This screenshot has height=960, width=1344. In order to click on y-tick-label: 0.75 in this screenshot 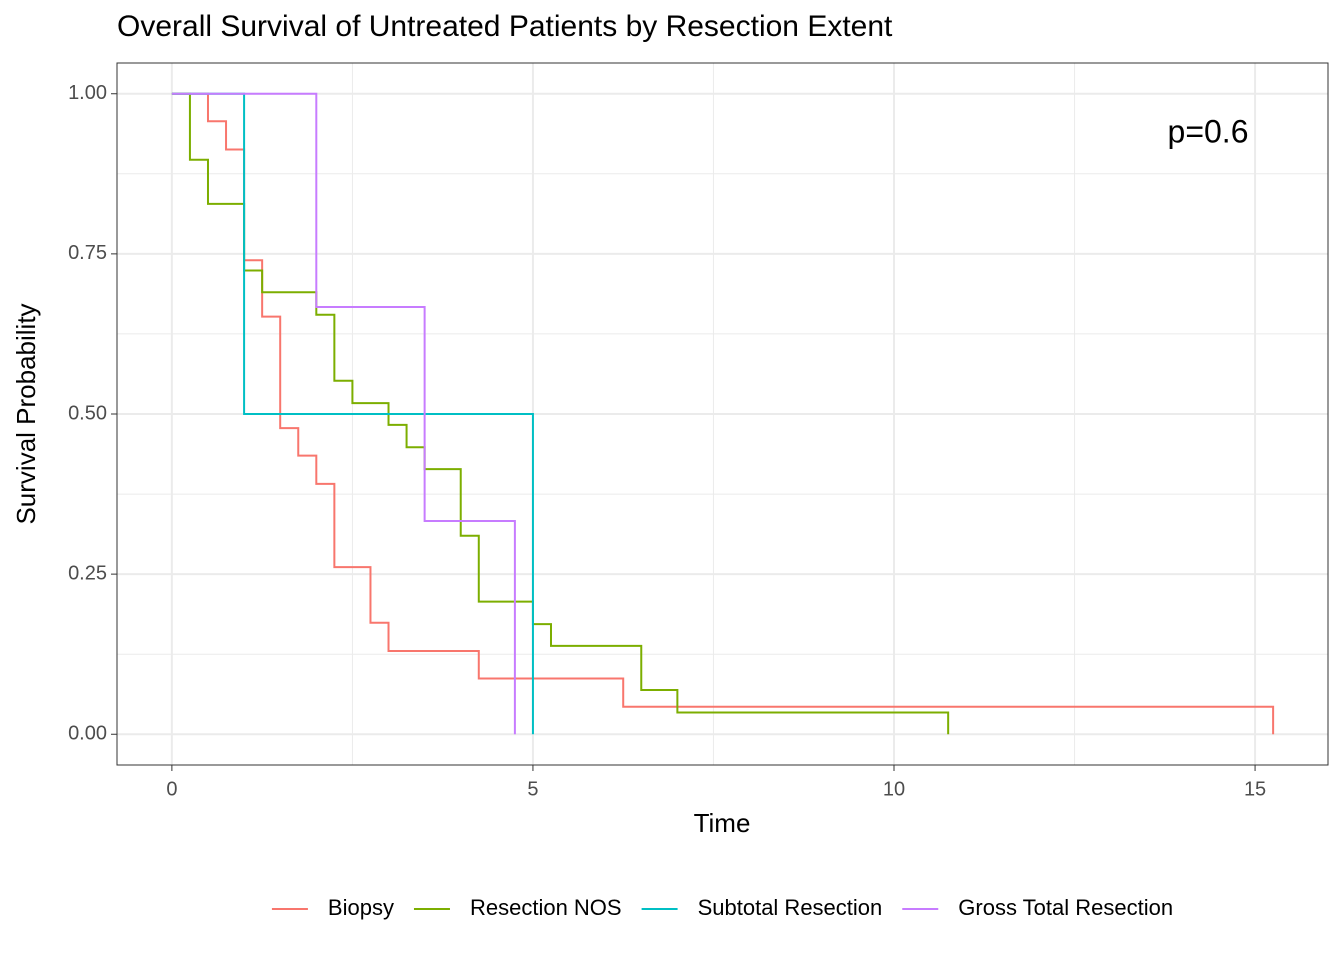, I will do `click(87, 253)`.